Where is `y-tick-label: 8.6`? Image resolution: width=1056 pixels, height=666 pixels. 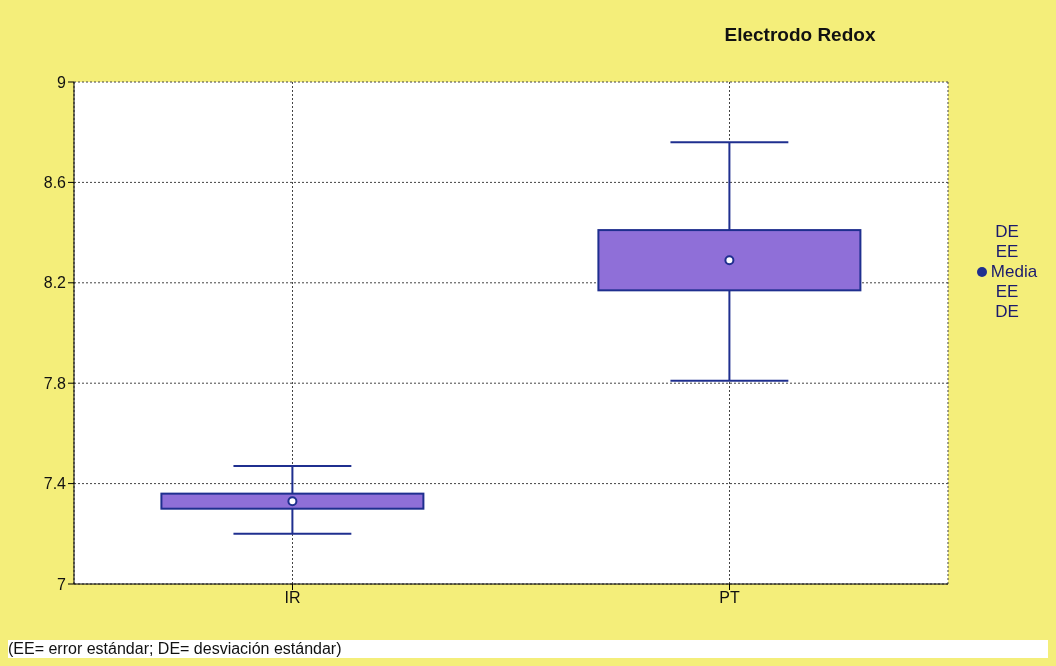 y-tick-label: 8.6 is located at coordinates (55, 183).